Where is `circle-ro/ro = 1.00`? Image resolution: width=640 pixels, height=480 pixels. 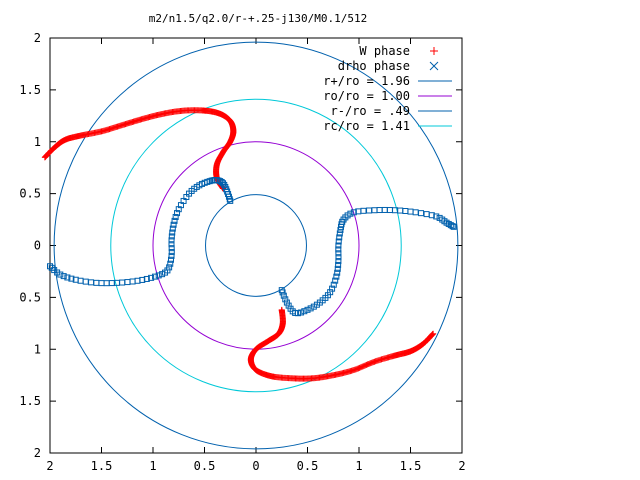
circle-ro/ro = 1.00 is located at coordinates (256, 245).